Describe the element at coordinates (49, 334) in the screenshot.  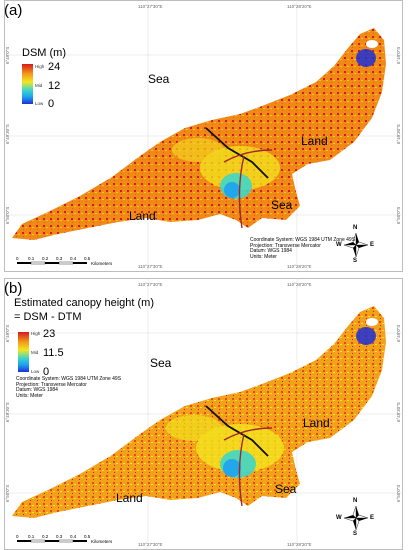
I see `legend-high-value: 23` at that location.